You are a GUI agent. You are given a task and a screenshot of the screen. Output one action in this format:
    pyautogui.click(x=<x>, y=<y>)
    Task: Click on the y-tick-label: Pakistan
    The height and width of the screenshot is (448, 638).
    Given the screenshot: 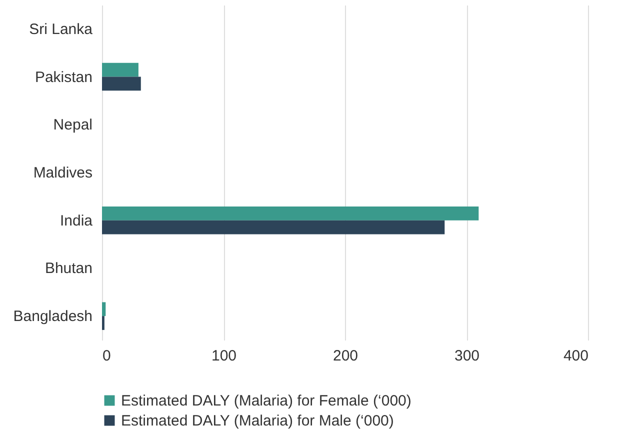 What is the action you would take?
    pyautogui.click(x=63, y=77)
    